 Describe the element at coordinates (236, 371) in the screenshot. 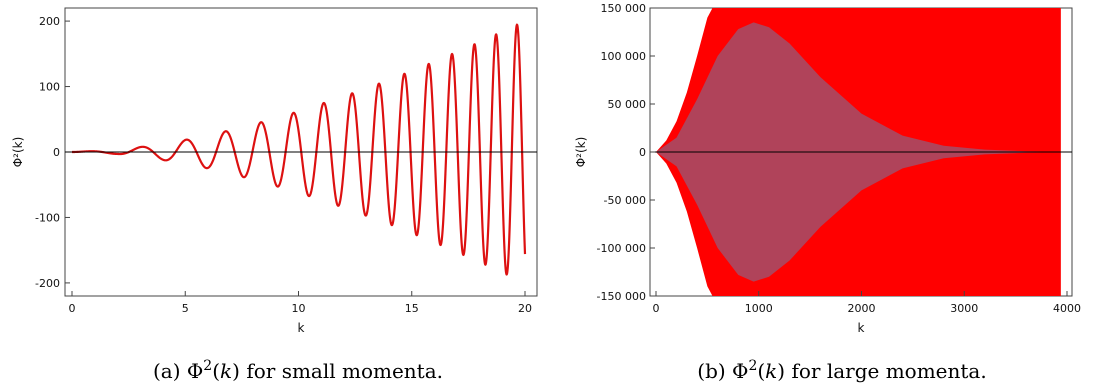

I see `caption-a-paren-close: )` at that location.